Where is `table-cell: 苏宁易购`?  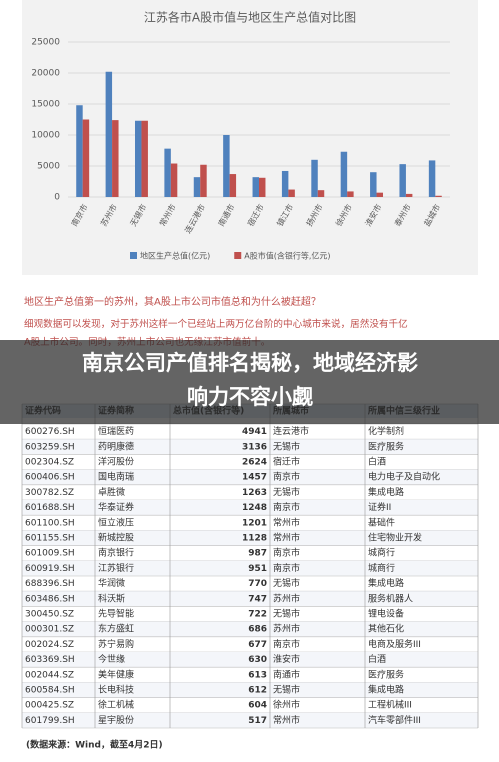 table-cell: 苏宁易购 is located at coordinates (116, 644).